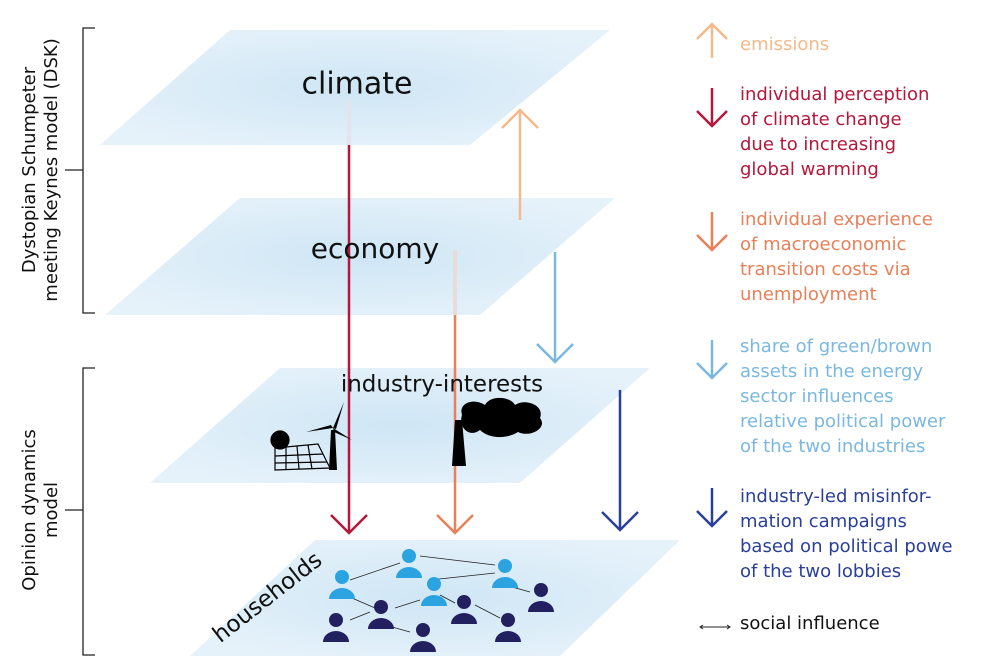 The height and width of the screenshot is (656, 990). Describe the element at coordinates (29, 509) in the screenshot. I see `bracket-label: Opinion dynamics` at that location.